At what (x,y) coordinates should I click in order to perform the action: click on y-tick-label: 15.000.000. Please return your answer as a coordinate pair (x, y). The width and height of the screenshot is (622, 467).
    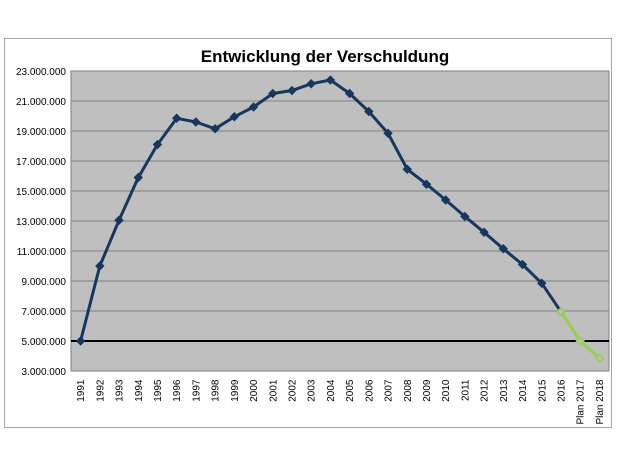
    Looking at the image, I should click on (41, 192).